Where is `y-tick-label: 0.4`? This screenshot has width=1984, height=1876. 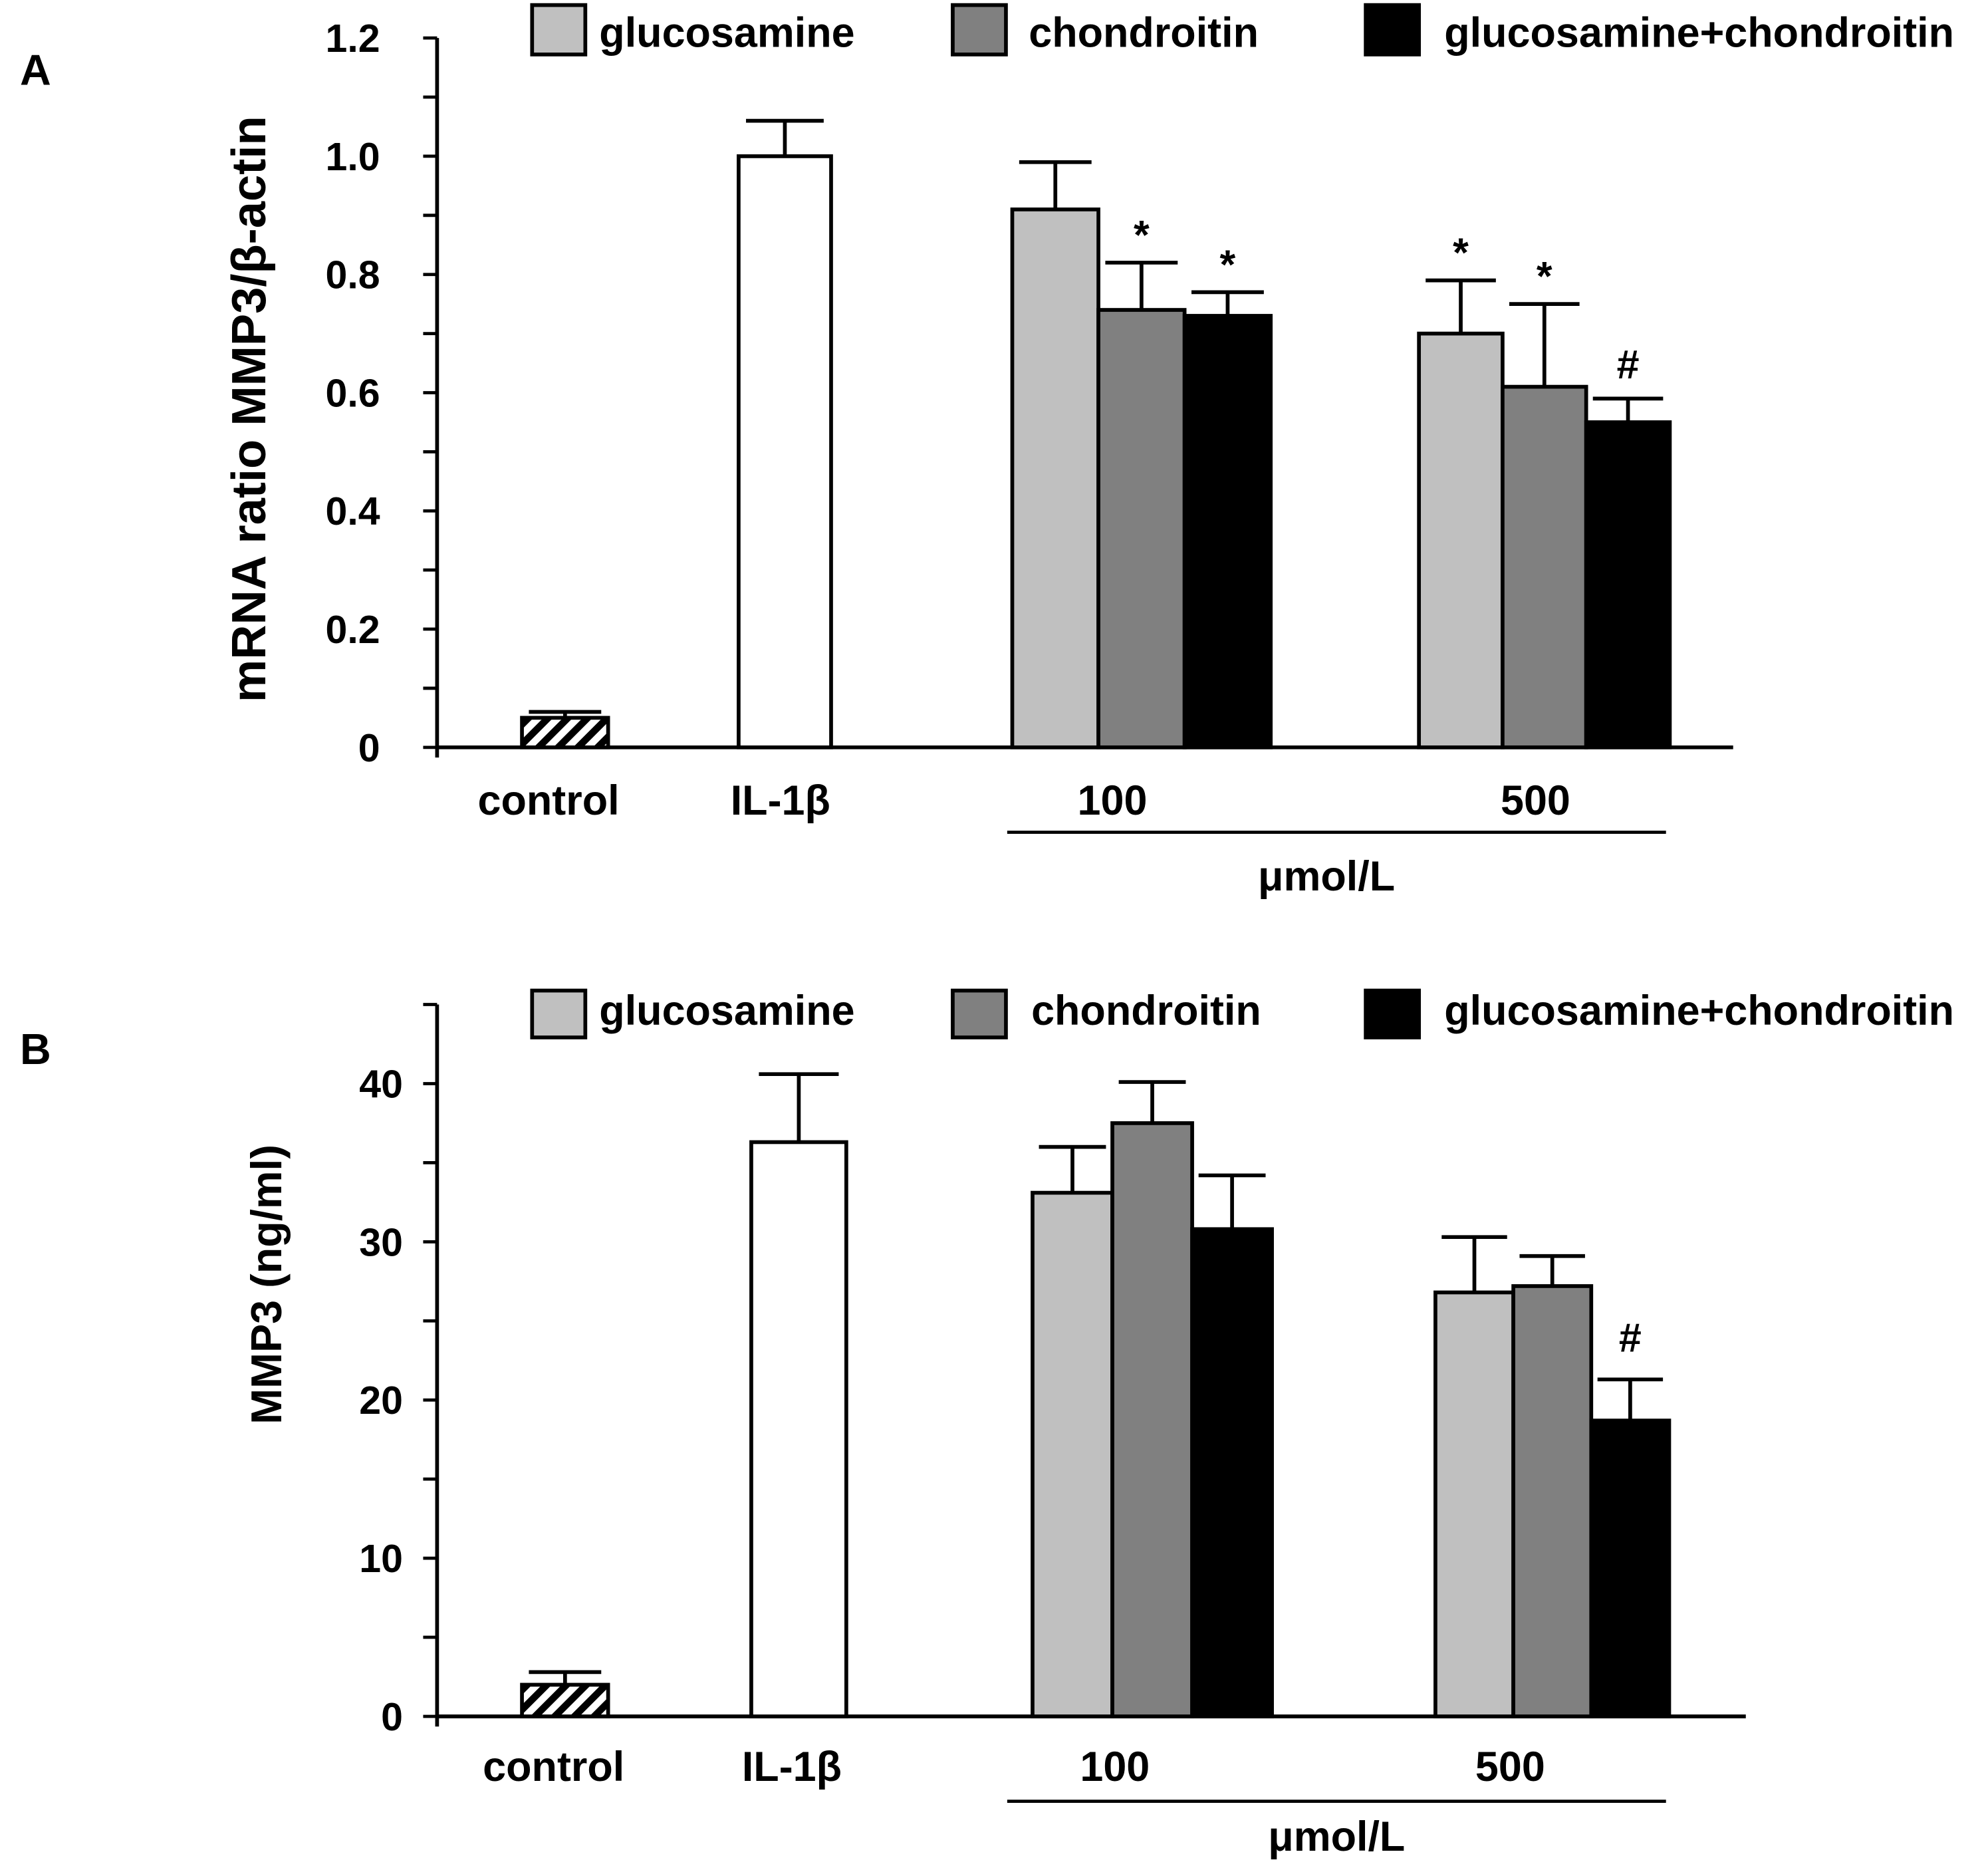
y-tick-label: 0.4 is located at coordinates (353, 511).